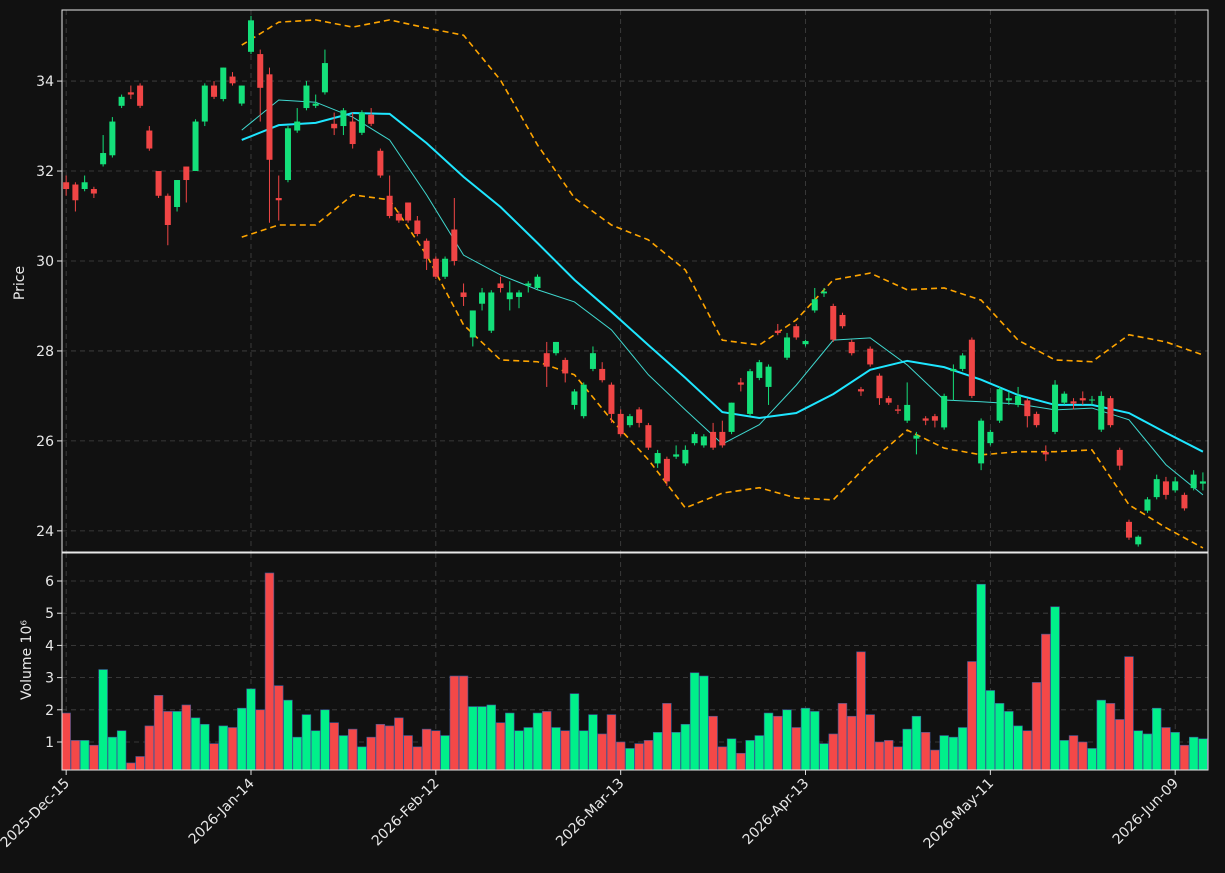  Describe the element at coordinates (27, 660) in the screenshot. I see `volume-axis-label: Volume 10⁶` at that location.